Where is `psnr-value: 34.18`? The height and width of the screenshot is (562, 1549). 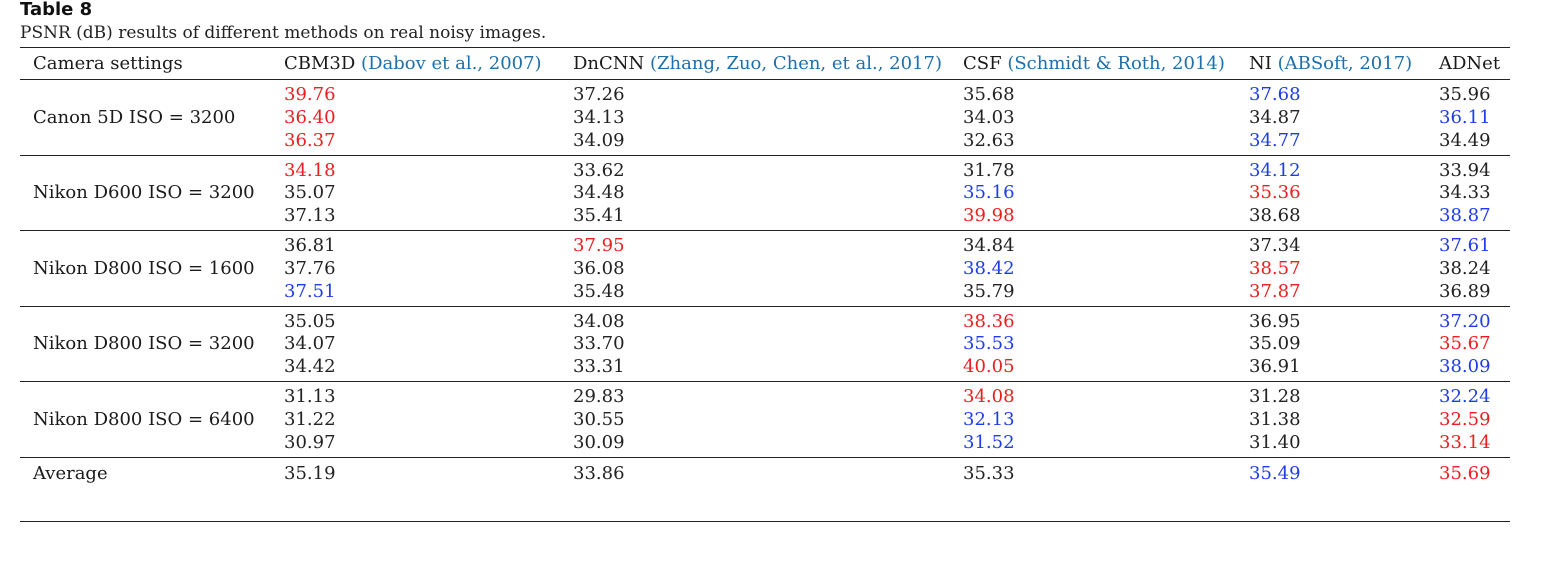
psnr-value: 34.18 is located at coordinates (310, 170).